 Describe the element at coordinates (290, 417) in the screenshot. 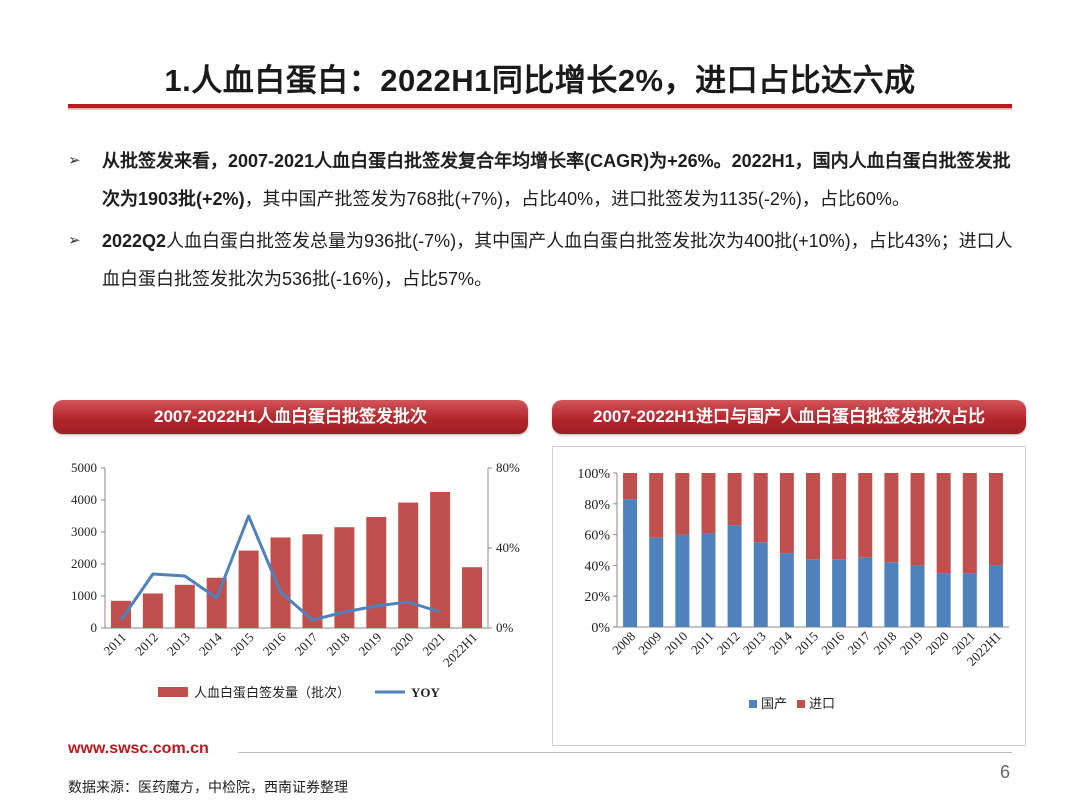

I see `chart-1-title: 2007-2022H1人血白蛋白批签发批次` at that location.